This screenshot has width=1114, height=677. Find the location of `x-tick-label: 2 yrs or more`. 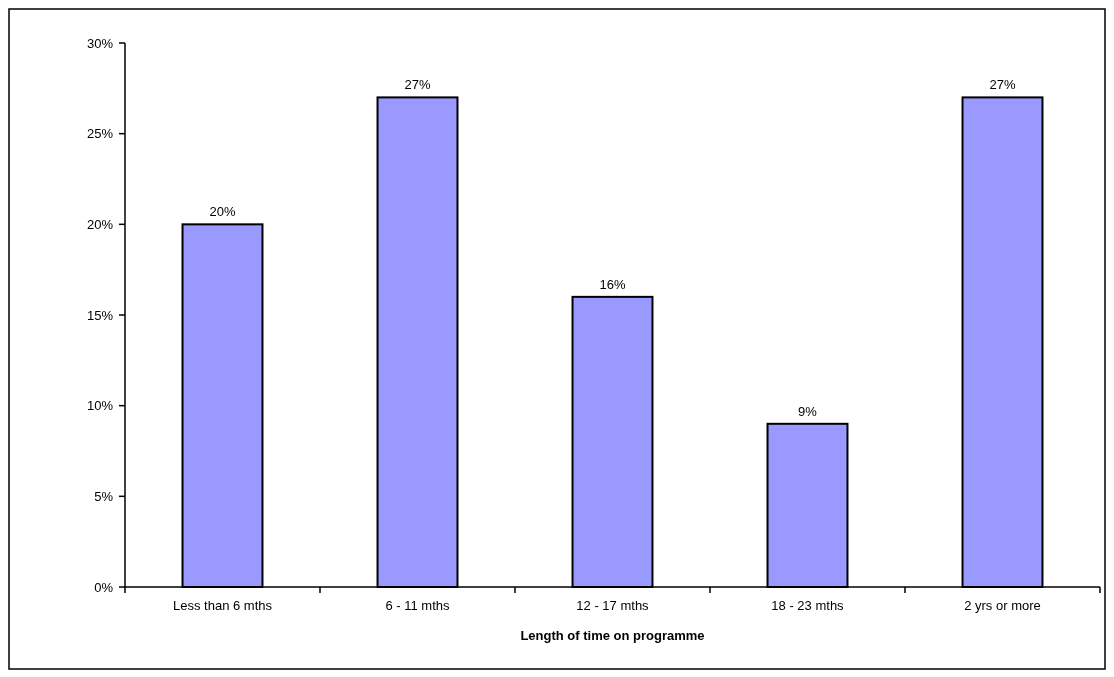

x-tick-label: 2 yrs or more is located at coordinates (1002, 605).